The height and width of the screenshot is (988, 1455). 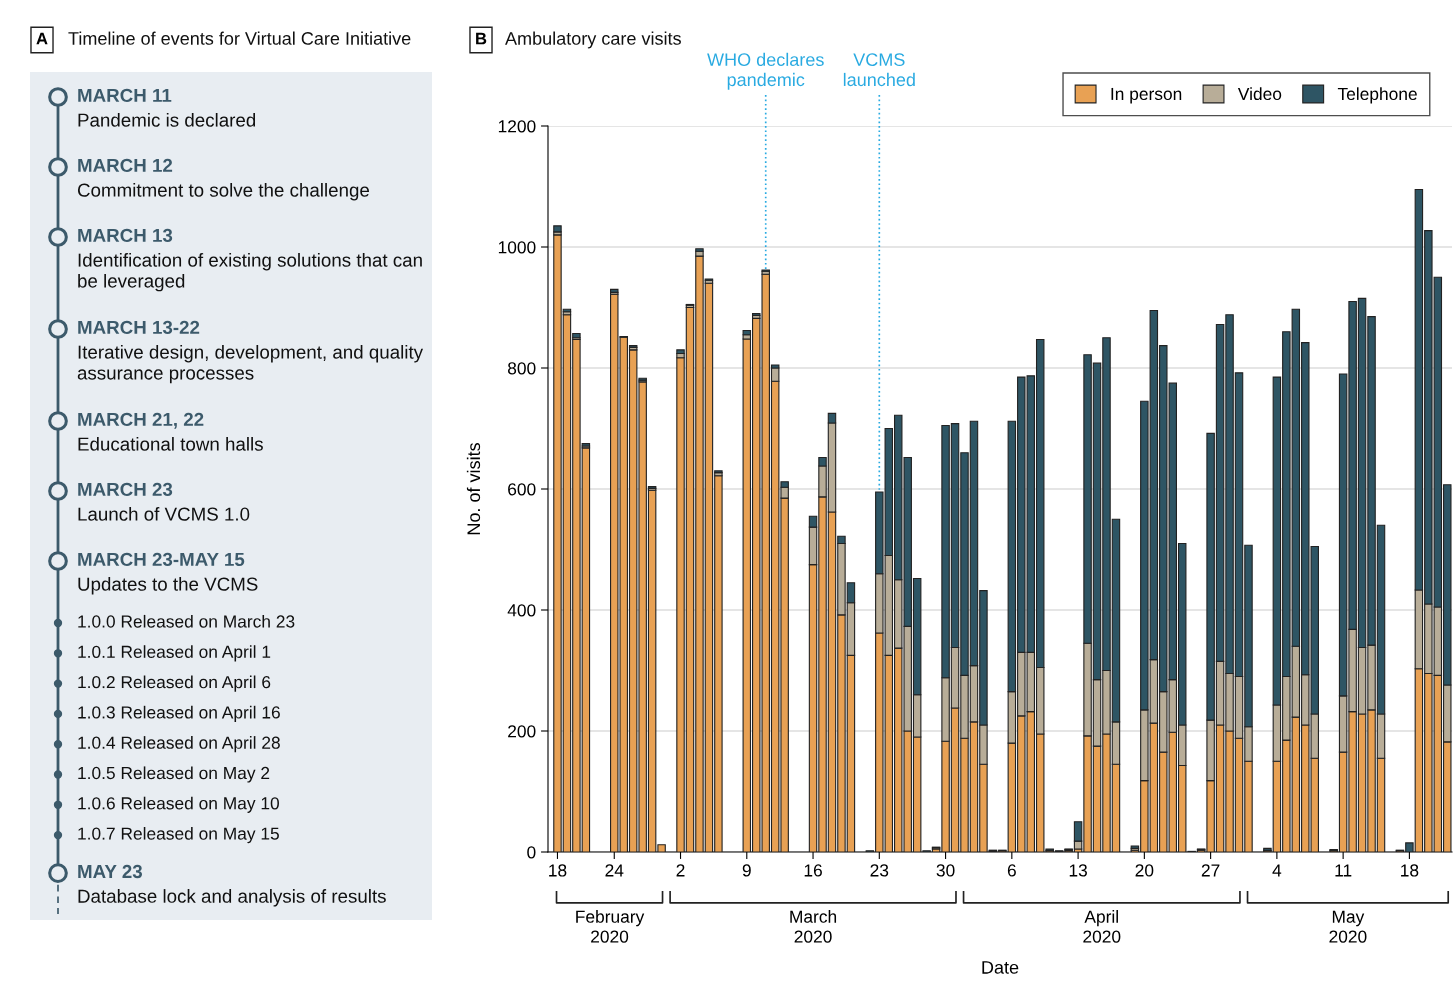 I want to click on text: March 2020, so click(x=813, y=926).